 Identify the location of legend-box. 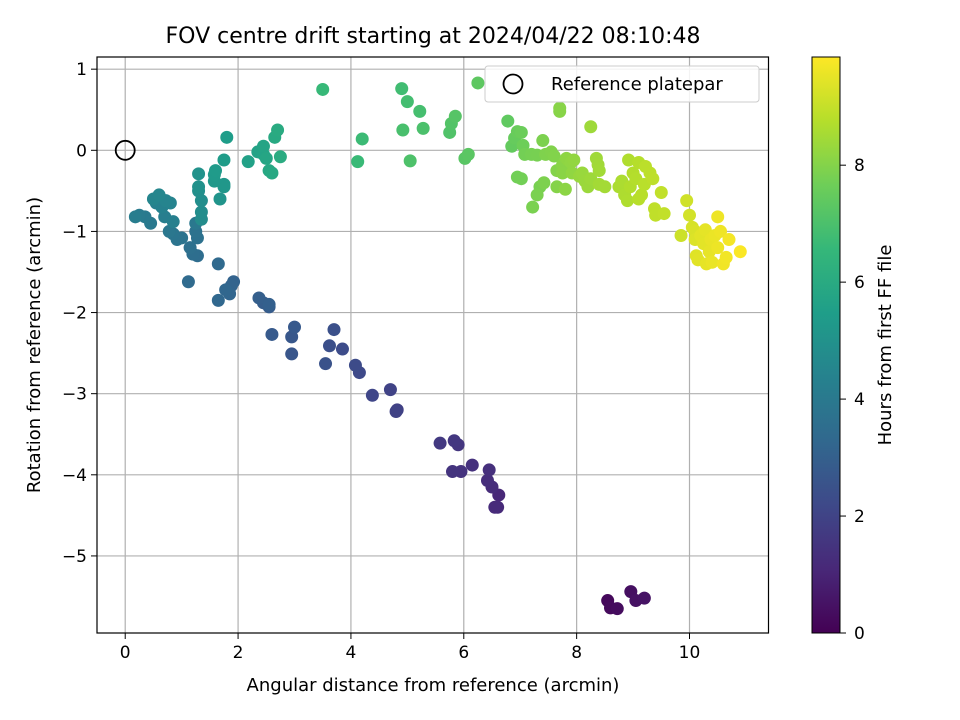
(622, 84).